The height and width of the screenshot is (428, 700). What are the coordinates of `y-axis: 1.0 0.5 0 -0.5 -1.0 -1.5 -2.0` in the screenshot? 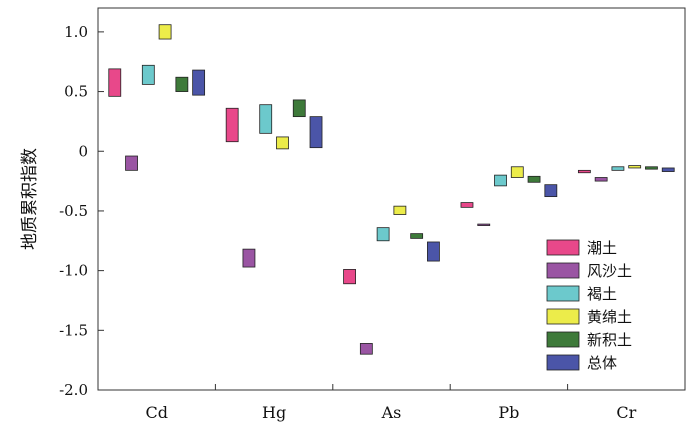 It's located at (81, 211).